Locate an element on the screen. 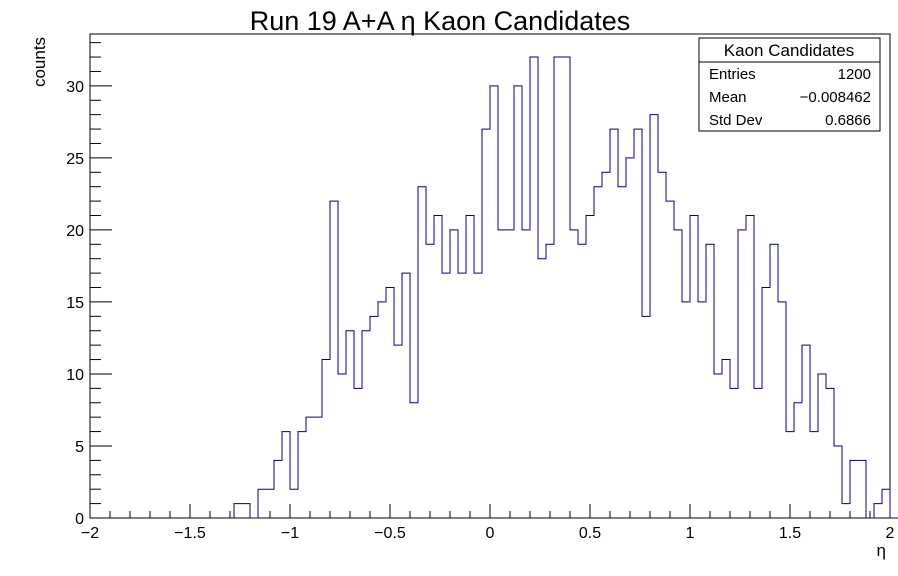 This screenshot has height=576, width=898. y-tick-label: 25 is located at coordinates (75, 159).